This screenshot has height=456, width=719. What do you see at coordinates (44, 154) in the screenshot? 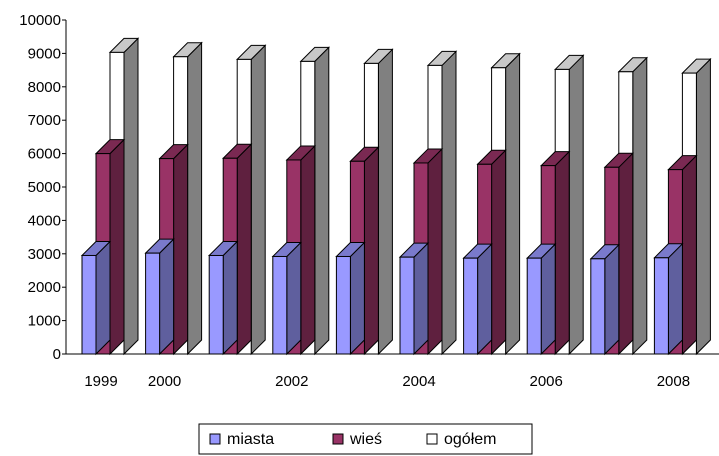
I see `y-tick-label: 6000` at bounding box center [44, 154].